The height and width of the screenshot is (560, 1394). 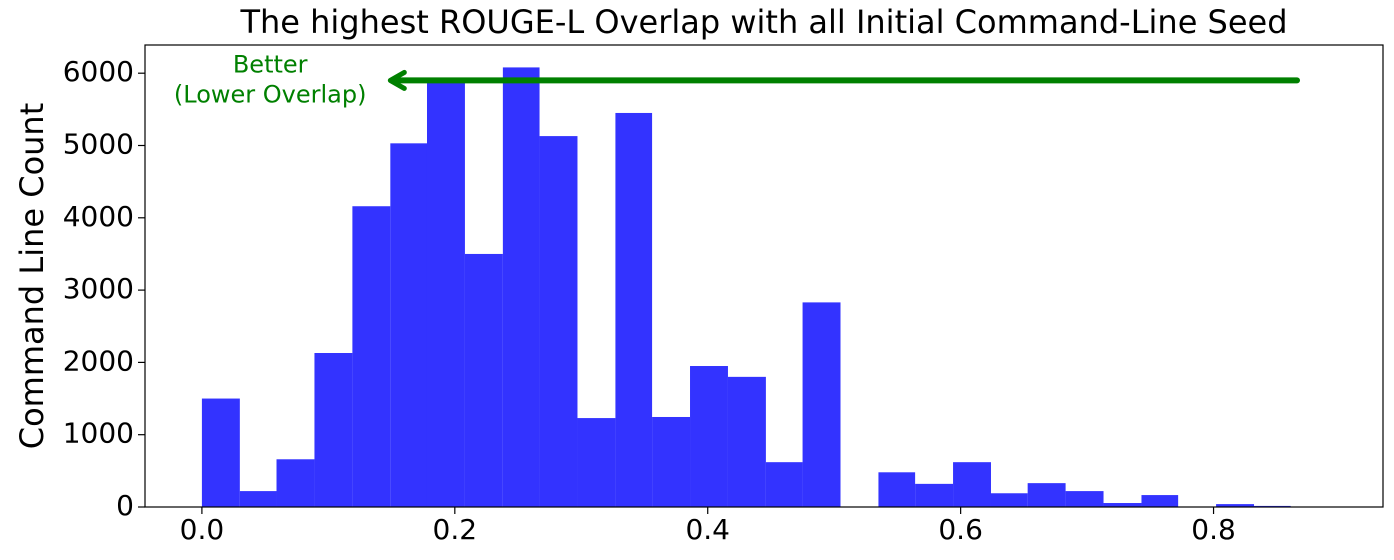 What do you see at coordinates (98, 433) in the screenshot?
I see `y-tick-label: 1000` at bounding box center [98, 433].